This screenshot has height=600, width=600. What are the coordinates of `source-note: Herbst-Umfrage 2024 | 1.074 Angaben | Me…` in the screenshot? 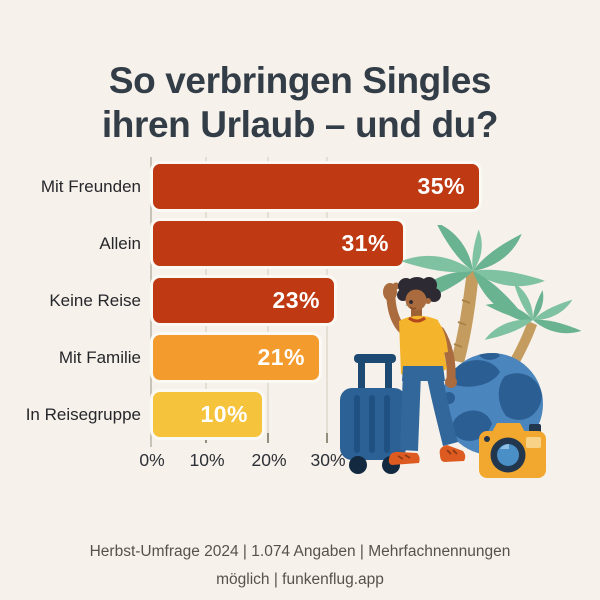 It's located at (300, 566).